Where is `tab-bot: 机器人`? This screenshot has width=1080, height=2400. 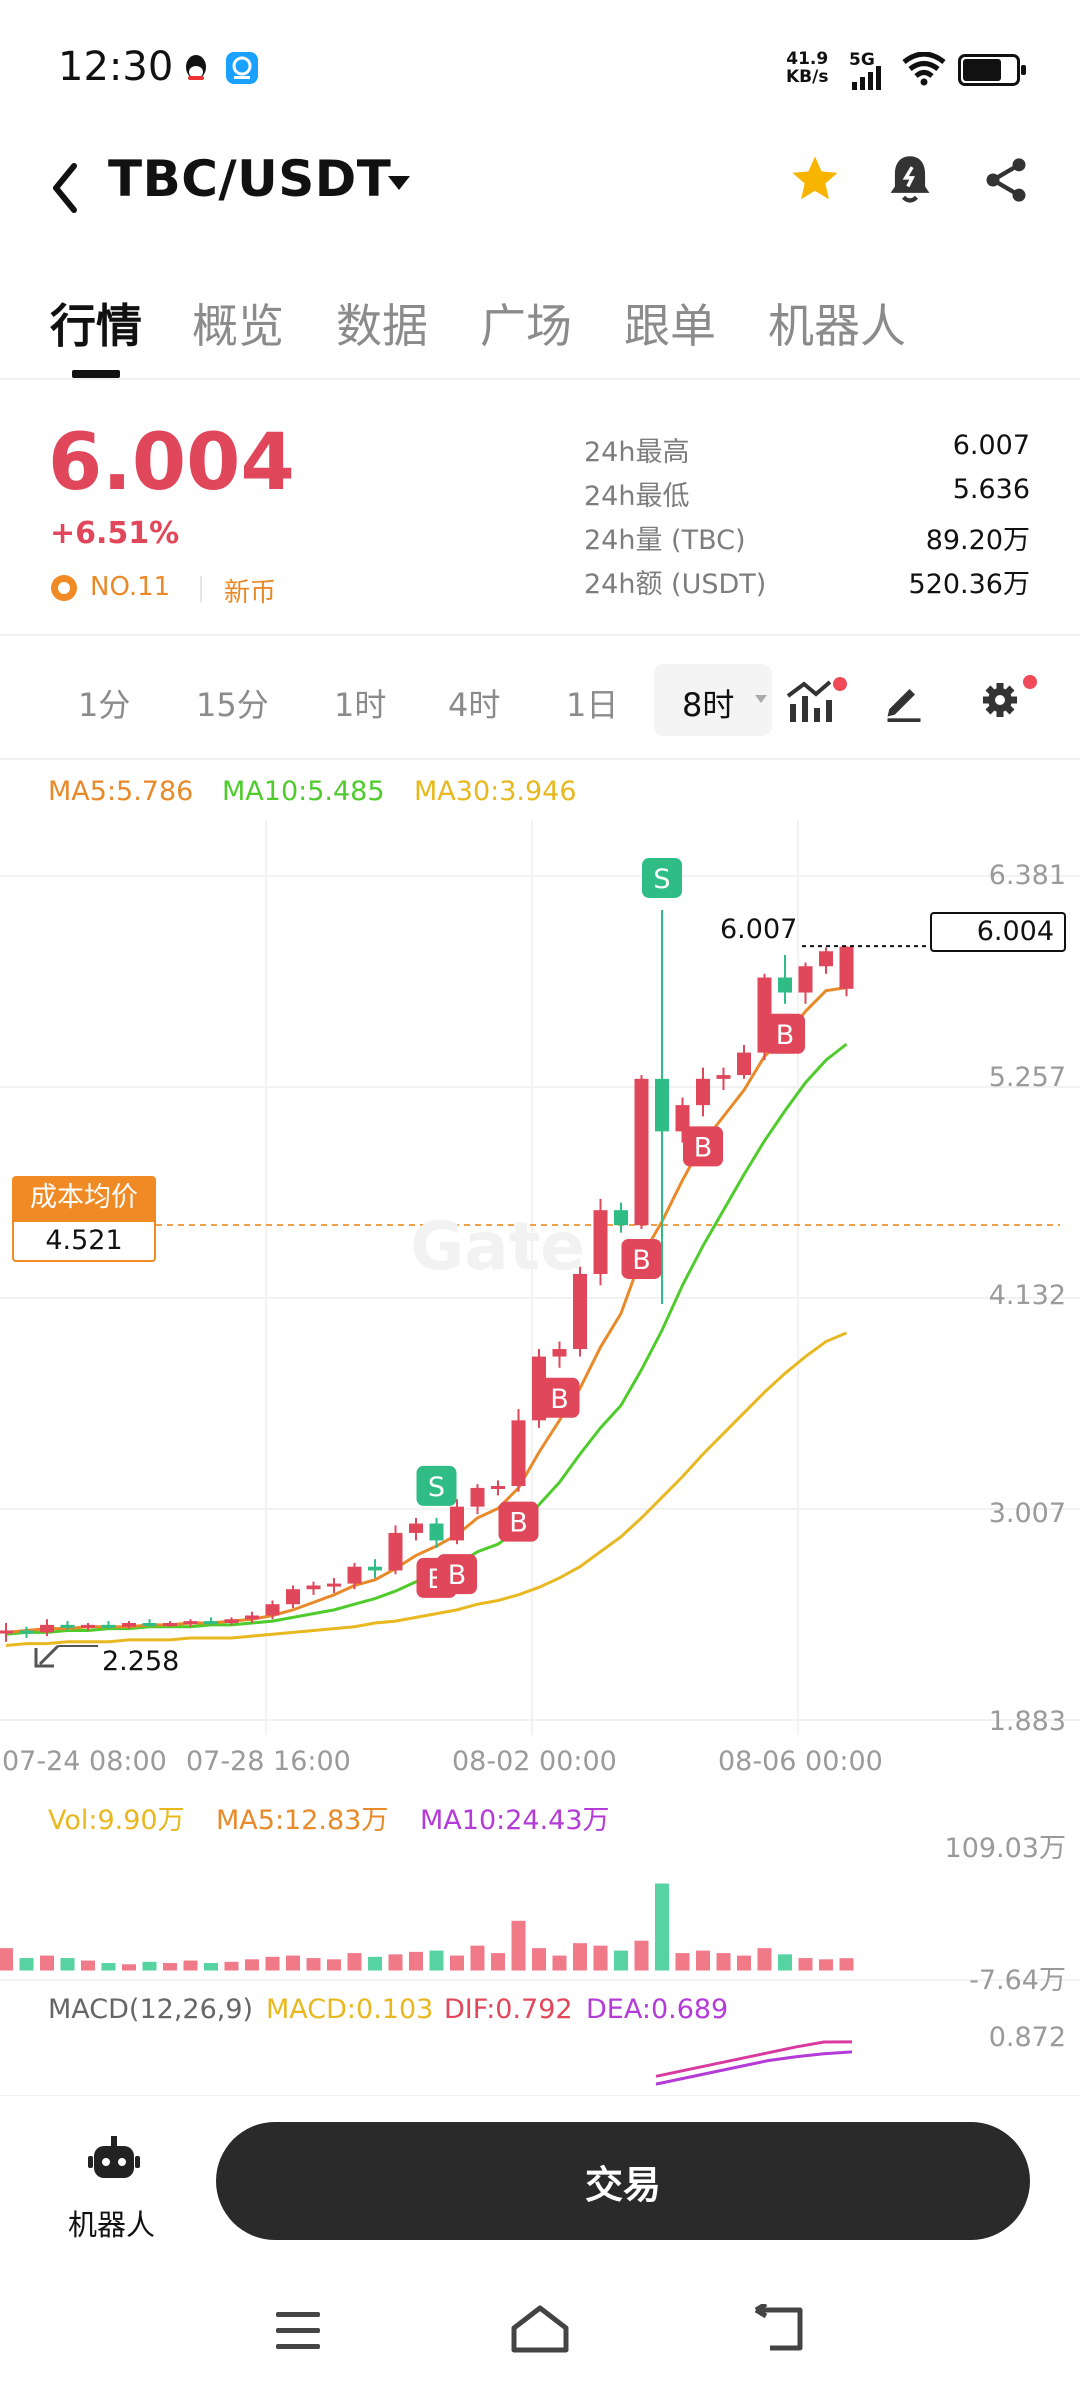
tab-bot: 机器人 is located at coordinates (837, 326).